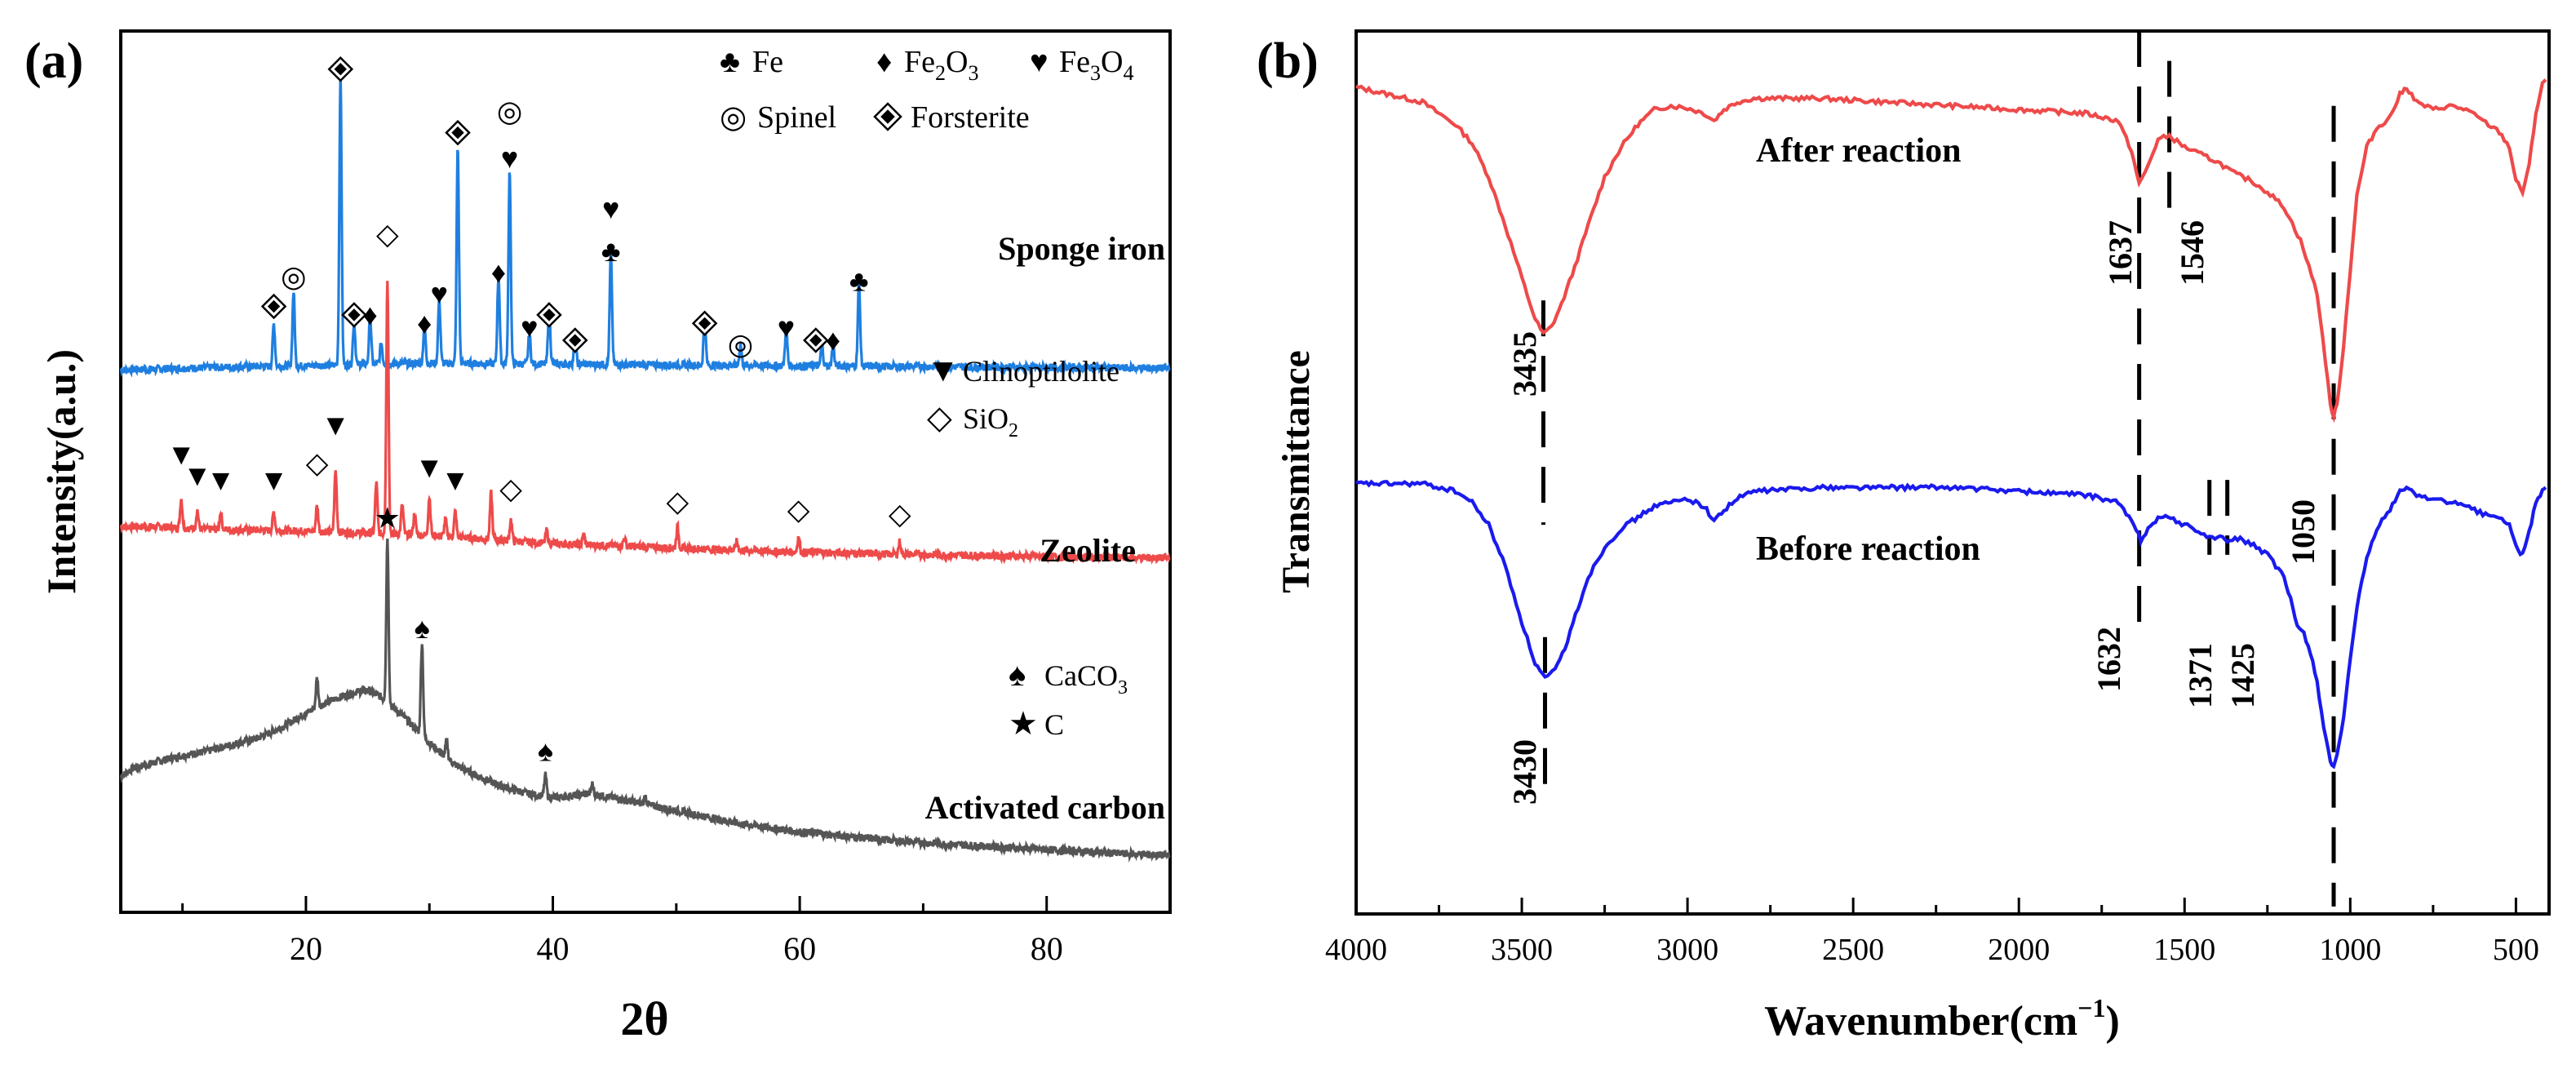  What do you see at coordinates (1356, 950) in the screenshot?
I see `panel-b-tick-label-4000: 4000` at bounding box center [1356, 950].